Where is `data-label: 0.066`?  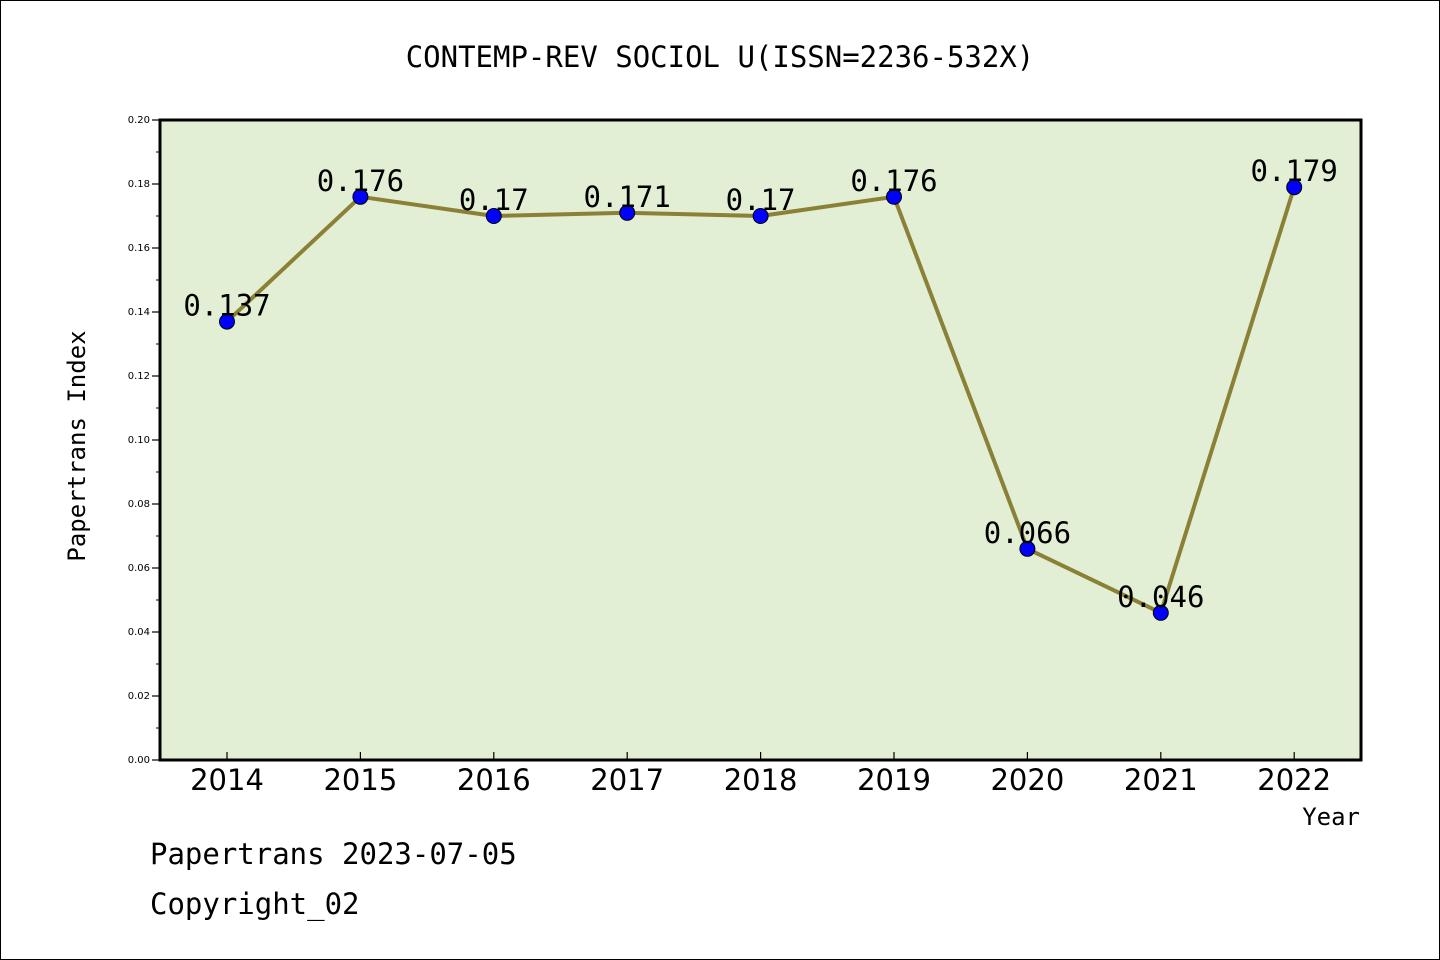 data-label: 0.066 is located at coordinates (1027, 533).